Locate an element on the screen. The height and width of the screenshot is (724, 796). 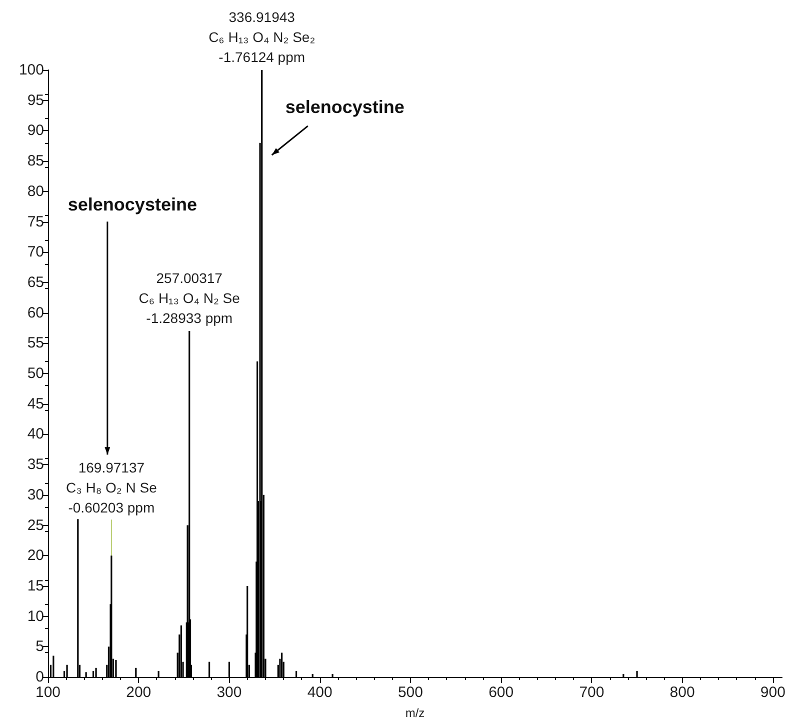
y-tick-label: 15 is located at coordinates (35, 585).